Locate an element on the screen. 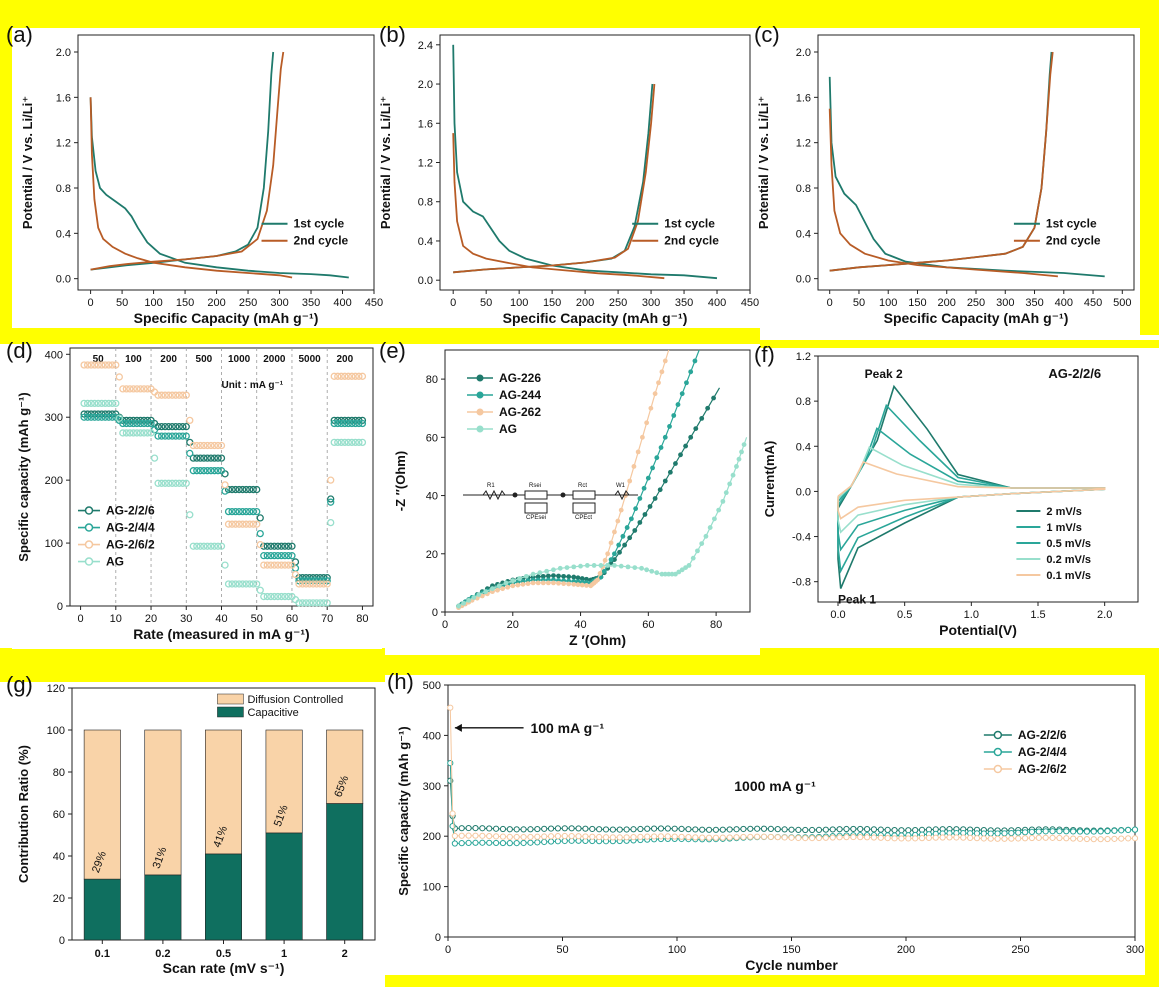 The height and width of the screenshot is (992, 1159). y-axis-label: Specific capacity (mAh g⁻¹) is located at coordinates (23, 476).